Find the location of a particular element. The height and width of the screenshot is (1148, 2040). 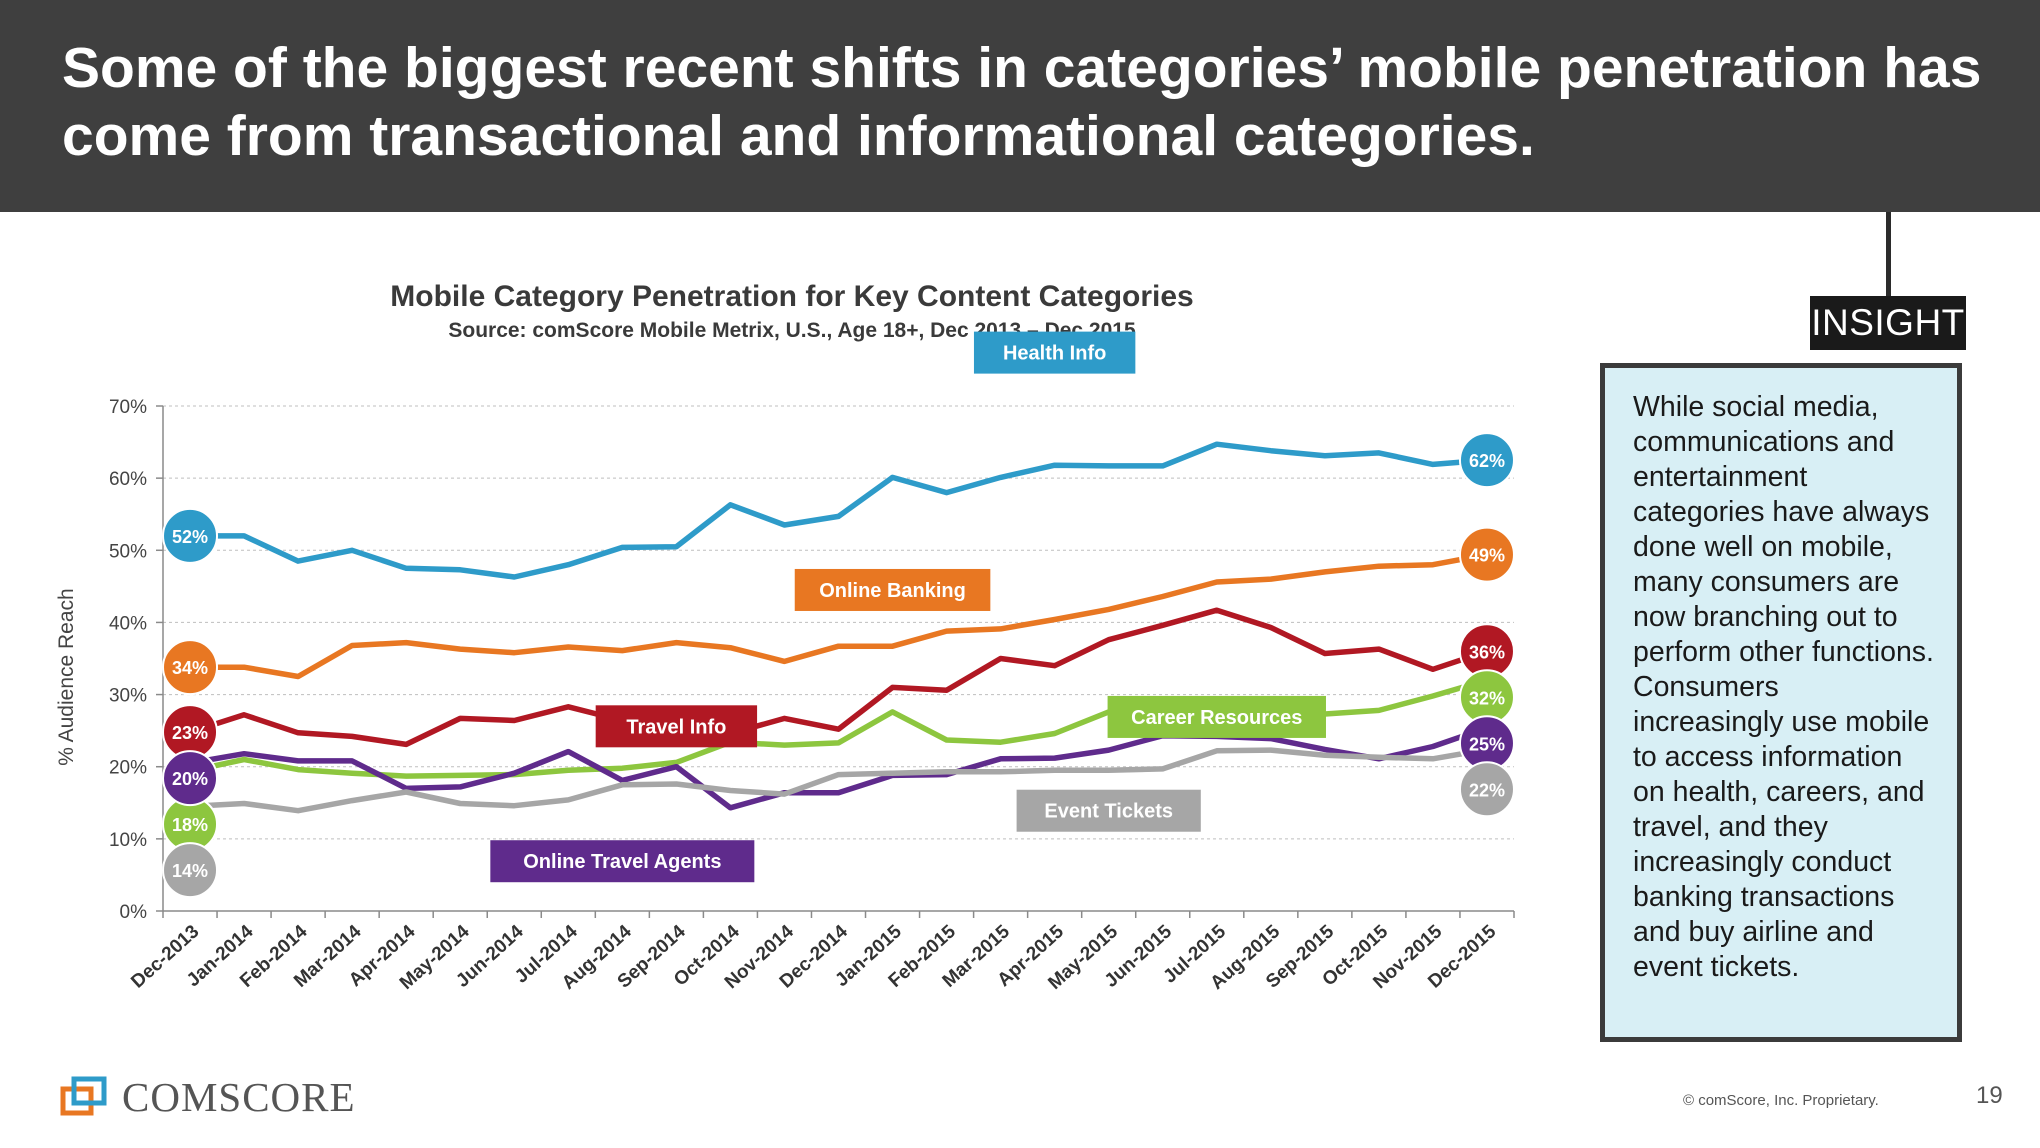

start-value-label: 23% is located at coordinates (190, 733).